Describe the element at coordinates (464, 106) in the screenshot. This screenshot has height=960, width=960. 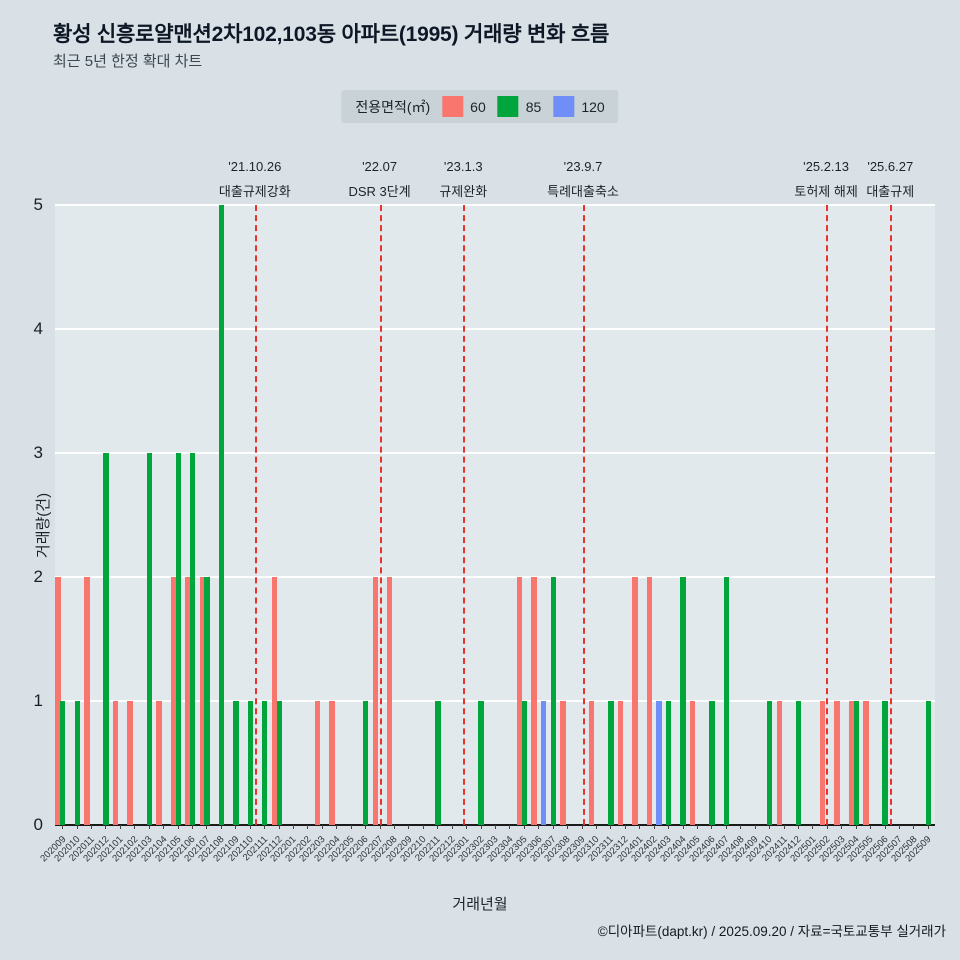
I see `legend-item-60: 60` at that location.